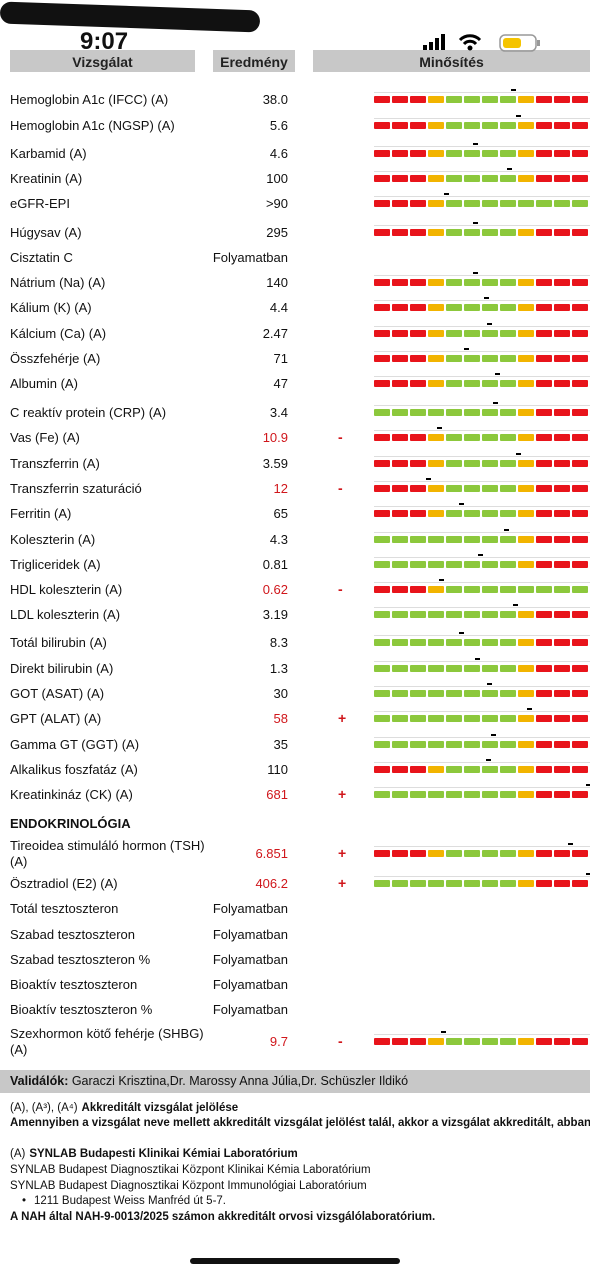 The height and width of the screenshot is (1278, 590). I want to click on test-result: 4.4, so click(278, 307).